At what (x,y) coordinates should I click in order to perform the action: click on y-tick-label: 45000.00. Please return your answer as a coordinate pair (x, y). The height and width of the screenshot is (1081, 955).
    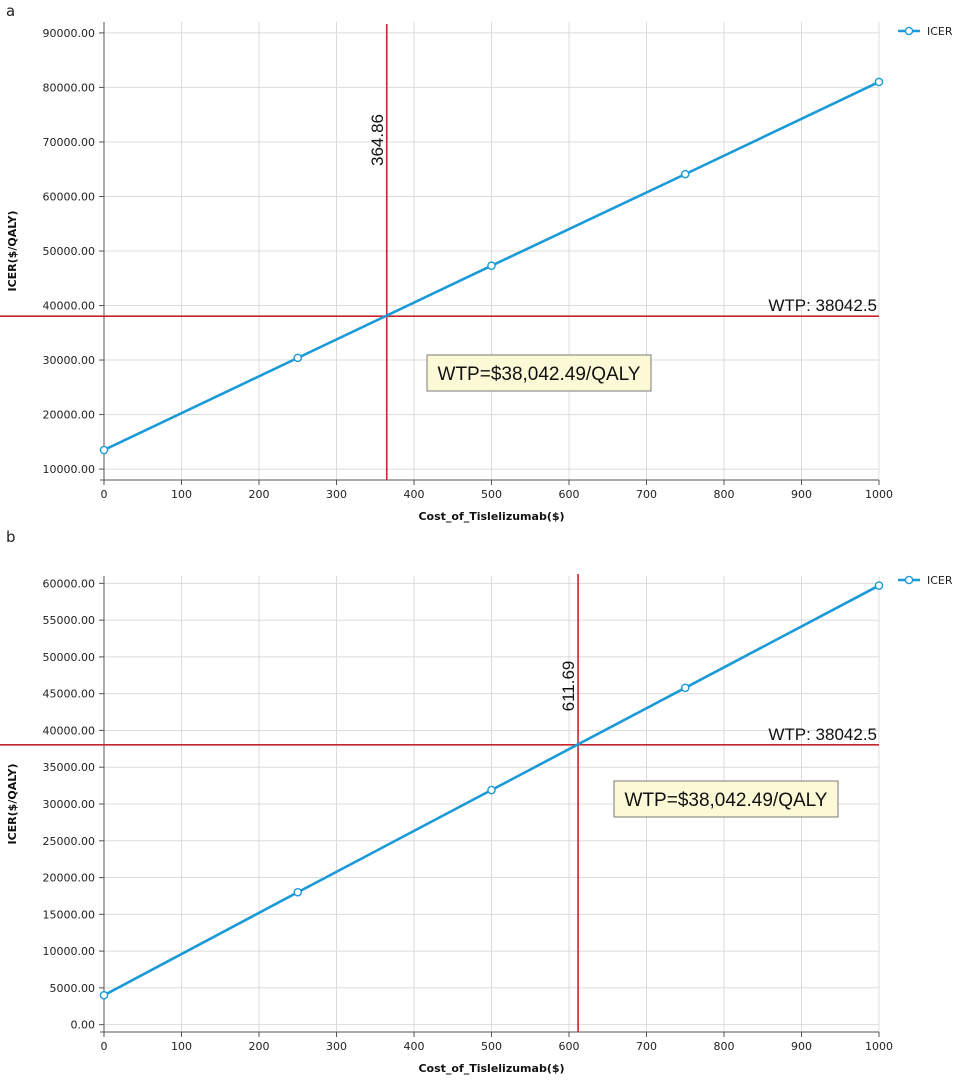
    Looking at the image, I should click on (69, 694).